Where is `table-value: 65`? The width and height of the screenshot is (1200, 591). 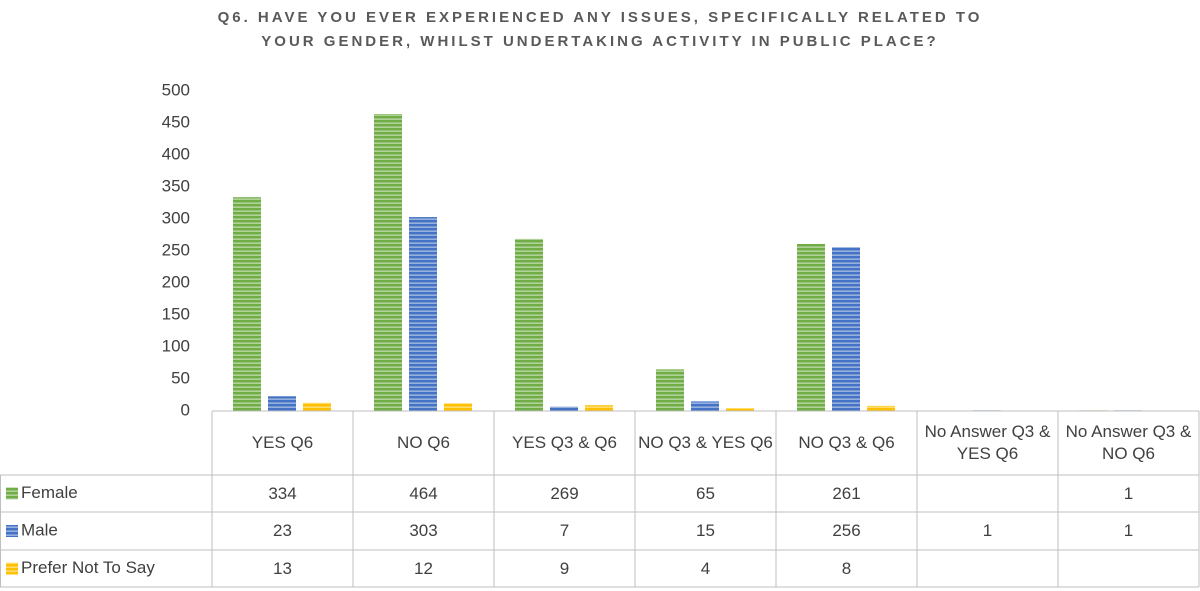 table-value: 65 is located at coordinates (705, 493).